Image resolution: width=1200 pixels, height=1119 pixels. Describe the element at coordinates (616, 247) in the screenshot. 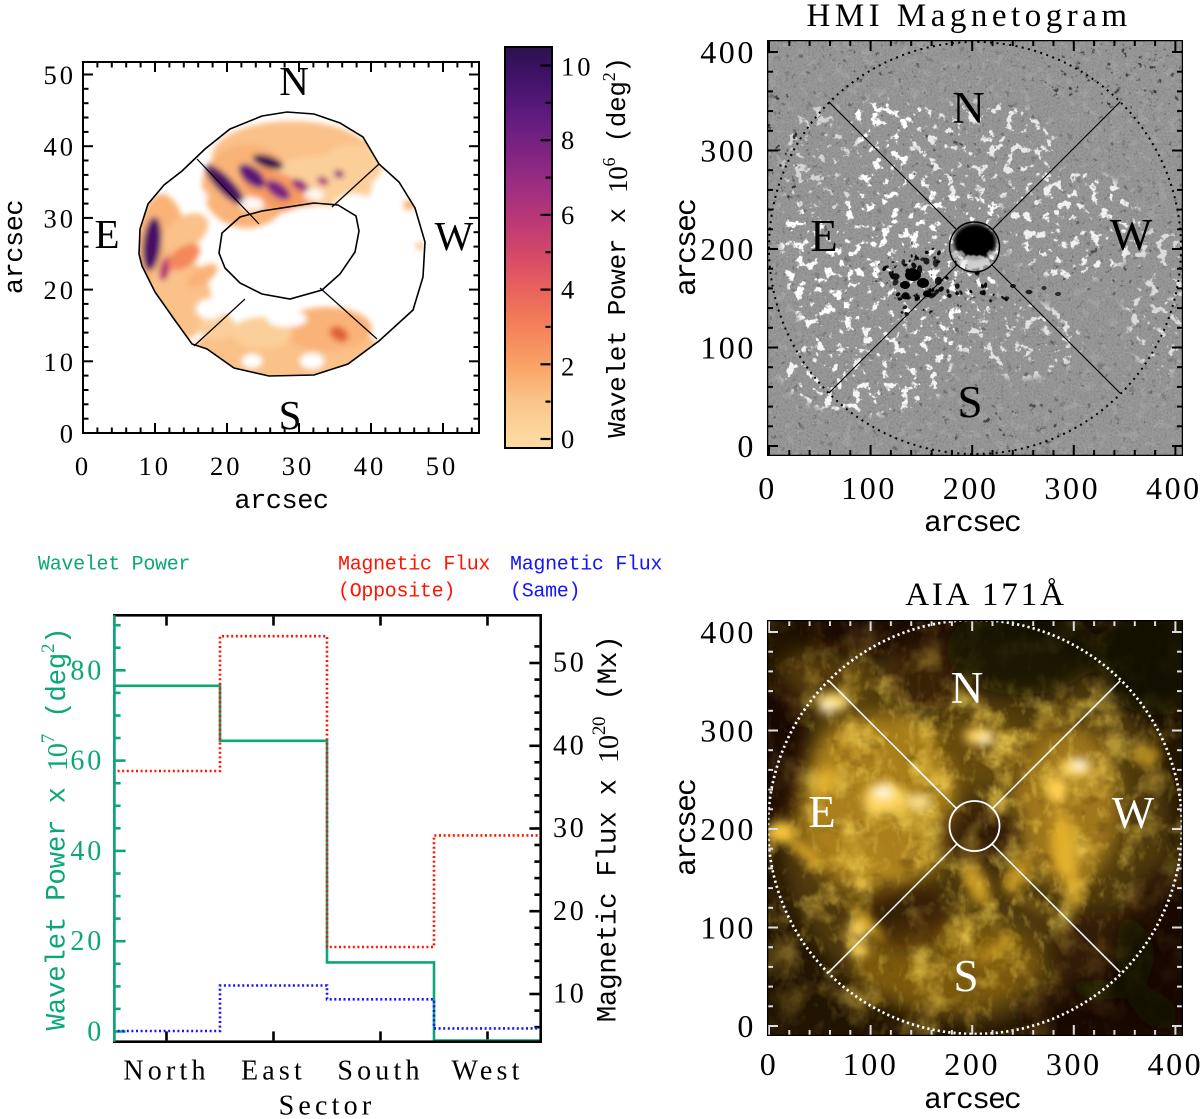

I see `svg-text: Wavelet Power x 106 (deg2)` at that location.